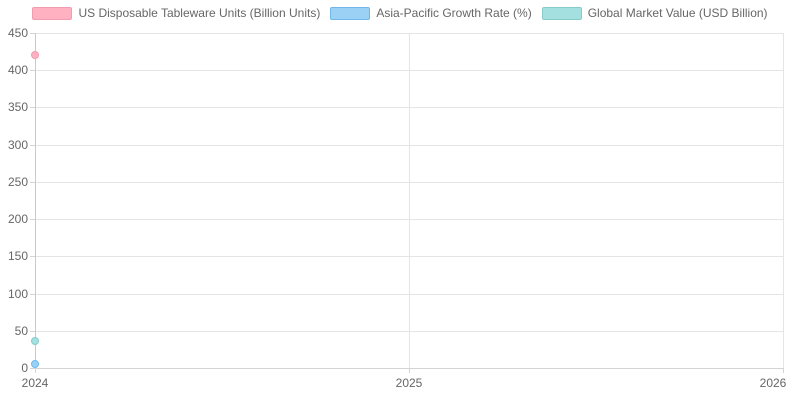 This screenshot has height=400, width=800. I want to click on y-axis-label: 200, so click(17, 219).